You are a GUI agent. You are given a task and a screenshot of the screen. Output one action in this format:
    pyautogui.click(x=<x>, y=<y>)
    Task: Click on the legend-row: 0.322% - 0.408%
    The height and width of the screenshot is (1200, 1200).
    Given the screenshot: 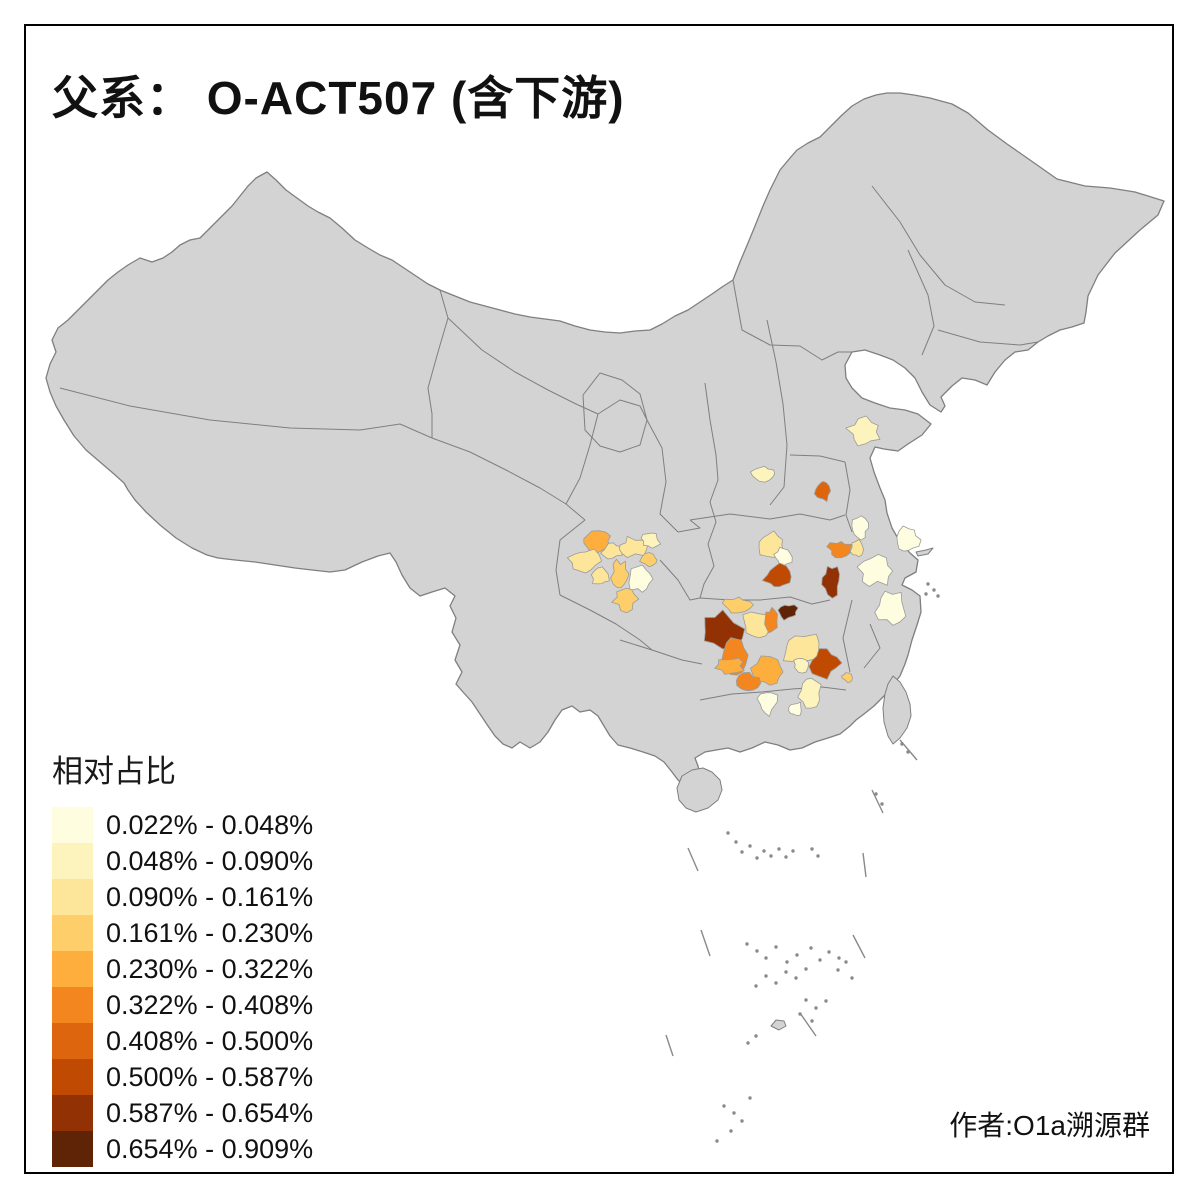 What is the action you would take?
    pyautogui.click(x=182, y=1005)
    